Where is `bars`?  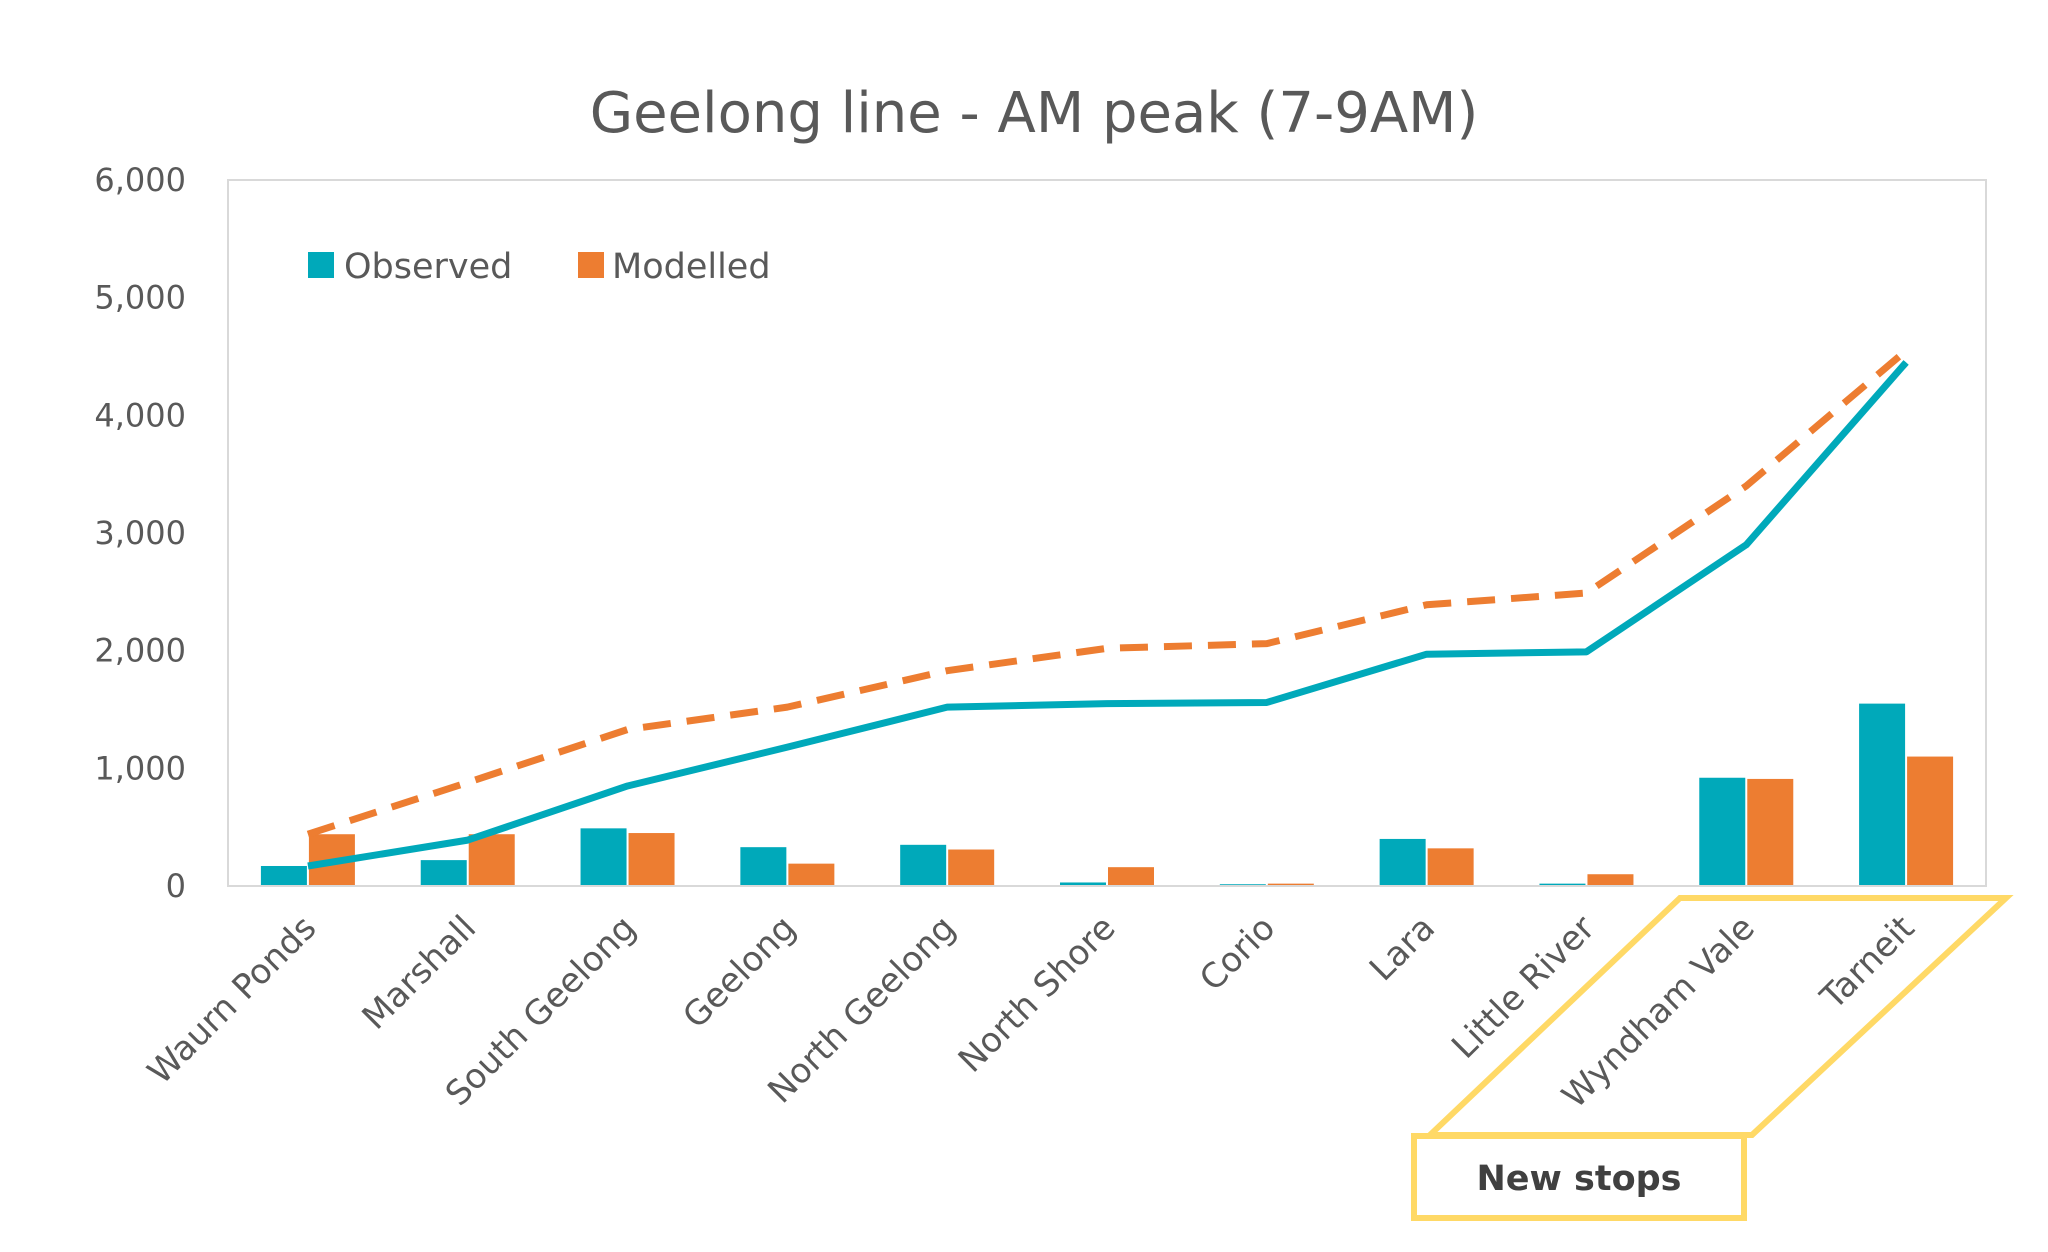 bars is located at coordinates (1107, 794).